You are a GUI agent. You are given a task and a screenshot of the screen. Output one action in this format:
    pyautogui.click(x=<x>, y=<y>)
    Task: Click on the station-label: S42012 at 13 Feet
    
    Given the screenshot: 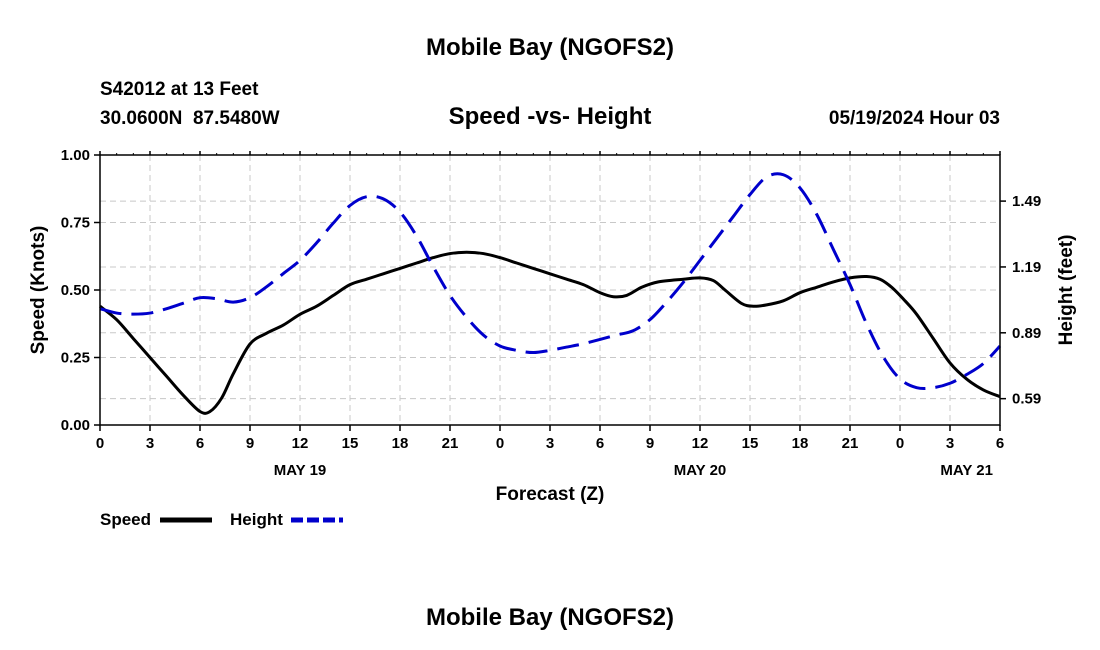 What is the action you would take?
    pyautogui.click(x=179, y=89)
    